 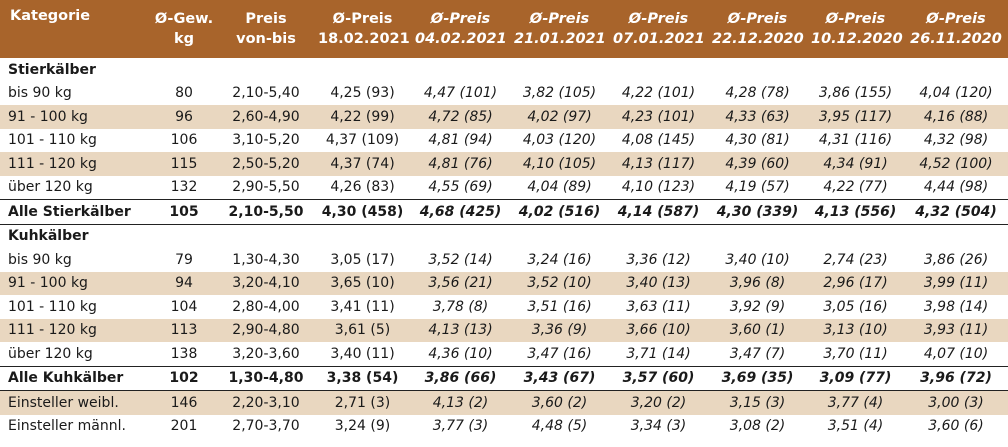 What do you see at coordinates (956, 402) in the screenshot?
I see `value-cell: 3,00 (3)` at bounding box center [956, 402].